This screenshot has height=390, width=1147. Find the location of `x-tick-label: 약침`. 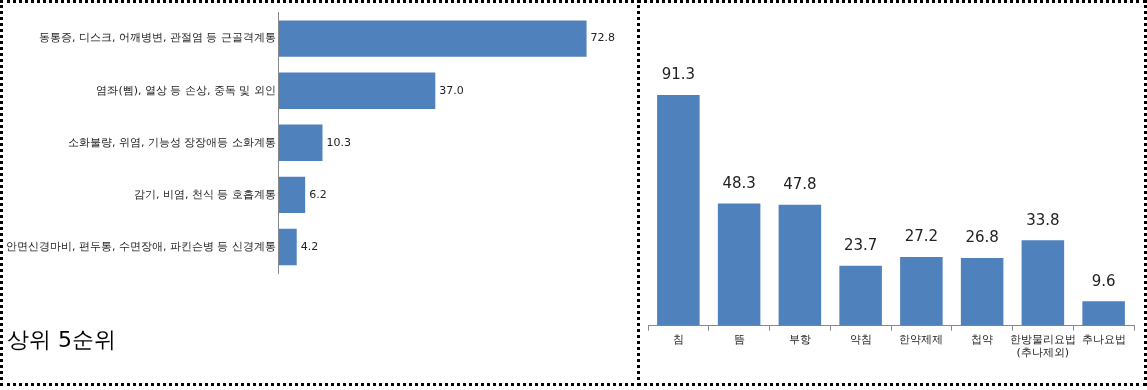

x-tick-label: 약침 is located at coordinates (860, 340).